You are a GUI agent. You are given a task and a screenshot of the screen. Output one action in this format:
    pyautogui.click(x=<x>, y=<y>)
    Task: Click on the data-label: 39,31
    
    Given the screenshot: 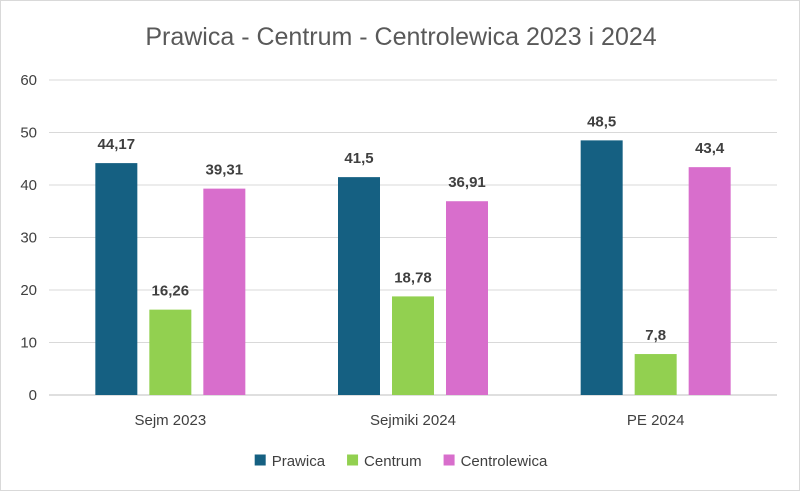 What is the action you would take?
    pyautogui.click(x=225, y=170)
    